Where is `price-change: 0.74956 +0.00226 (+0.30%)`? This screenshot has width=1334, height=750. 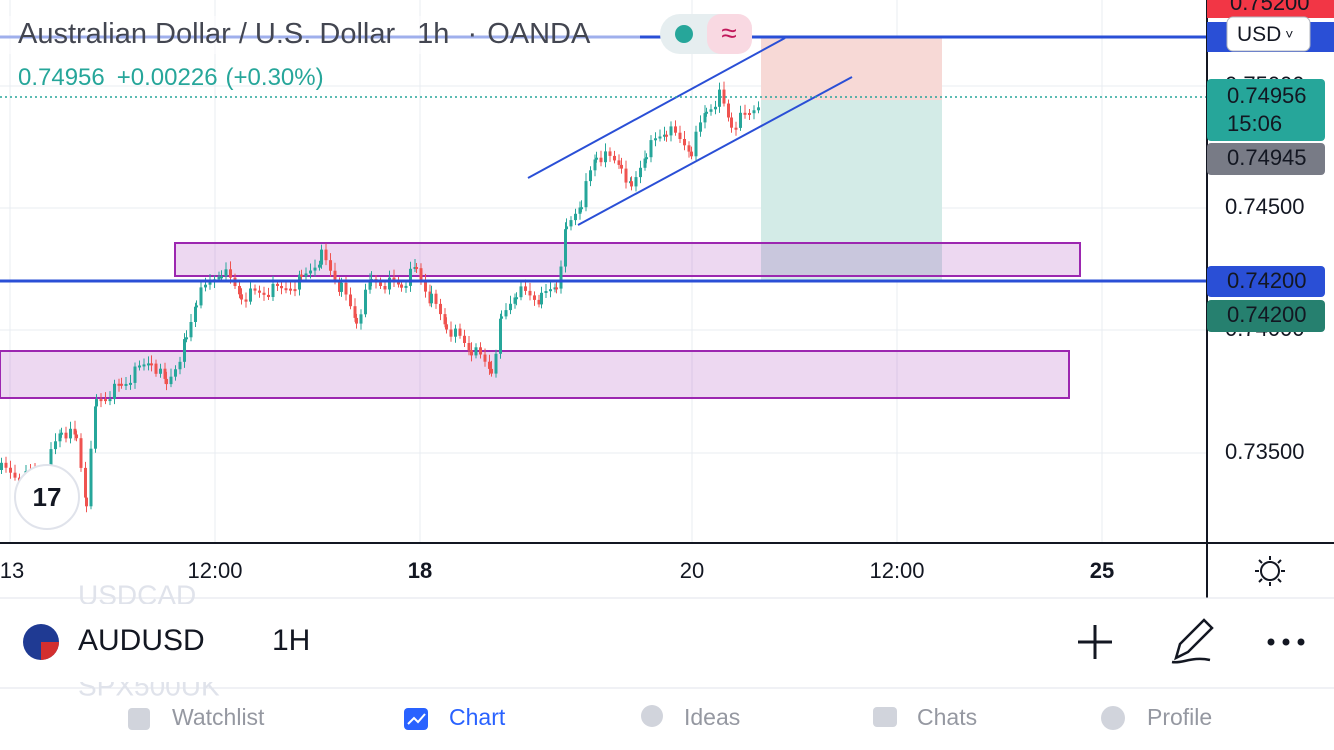
price-change: 0.74956 +0.00226 (+0.30%) is located at coordinates (171, 77).